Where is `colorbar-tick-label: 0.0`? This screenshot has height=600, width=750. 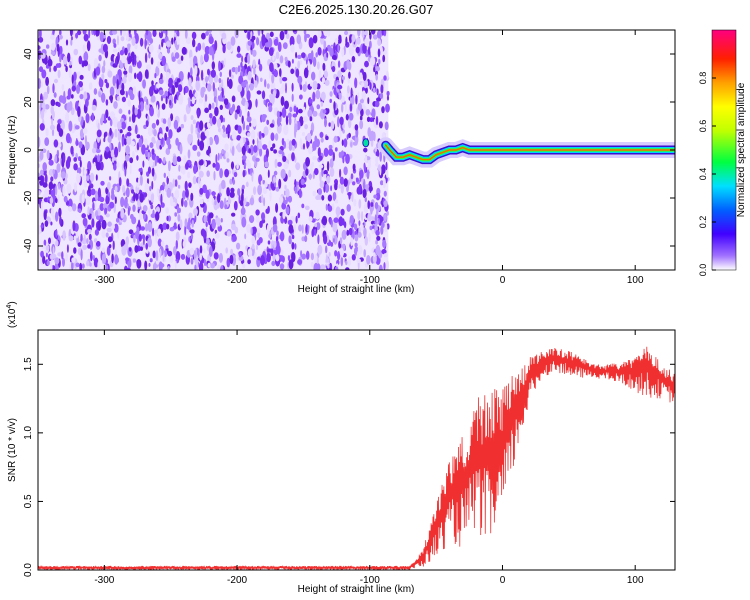
colorbar-tick-label: 0.0 is located at coordinates (703, 270).